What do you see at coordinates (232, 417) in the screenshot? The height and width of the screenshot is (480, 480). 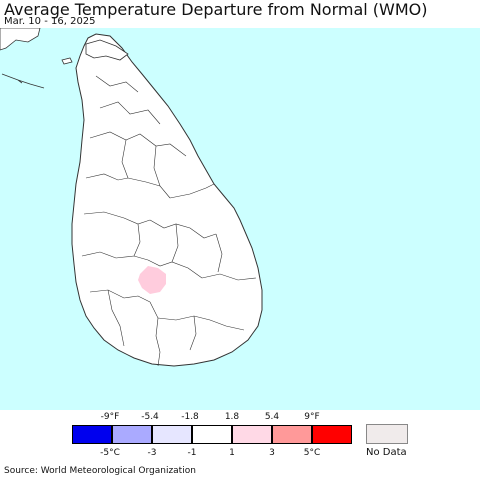 I see `legend-f-tick: 1.8` at bounding box center [232, 417].